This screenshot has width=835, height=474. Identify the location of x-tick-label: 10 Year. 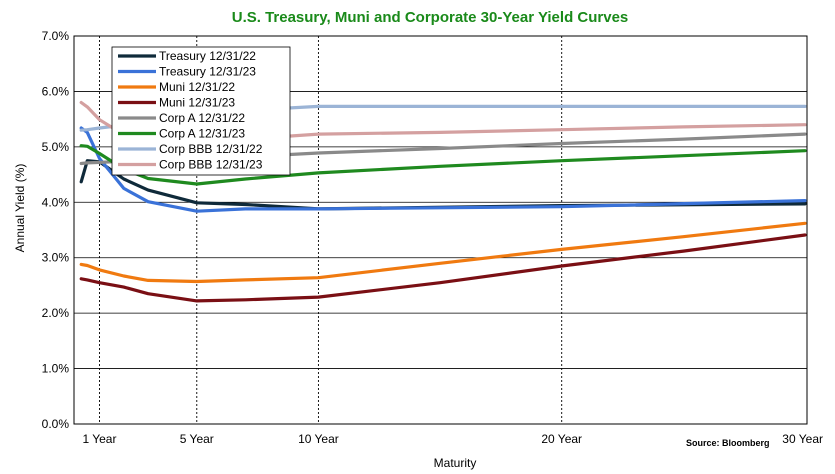
(318, 439).